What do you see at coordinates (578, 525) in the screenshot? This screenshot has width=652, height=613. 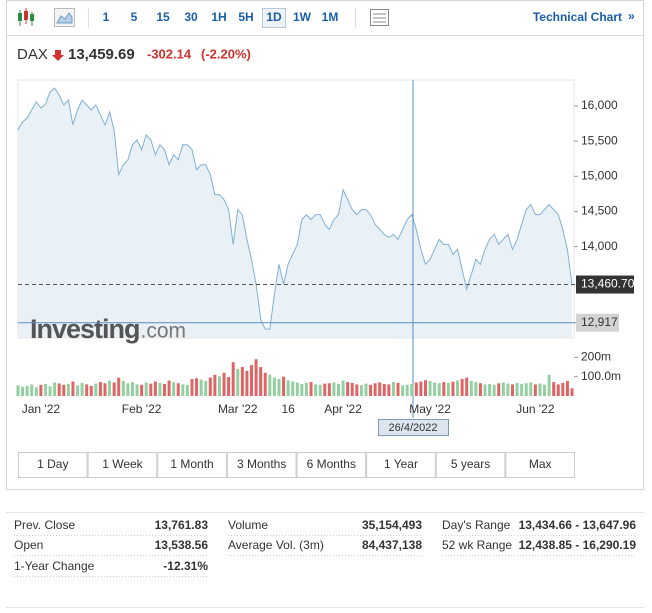 I see `stat-value: 13,434.66 - 13,647.96` at bounding box center [578, 525].